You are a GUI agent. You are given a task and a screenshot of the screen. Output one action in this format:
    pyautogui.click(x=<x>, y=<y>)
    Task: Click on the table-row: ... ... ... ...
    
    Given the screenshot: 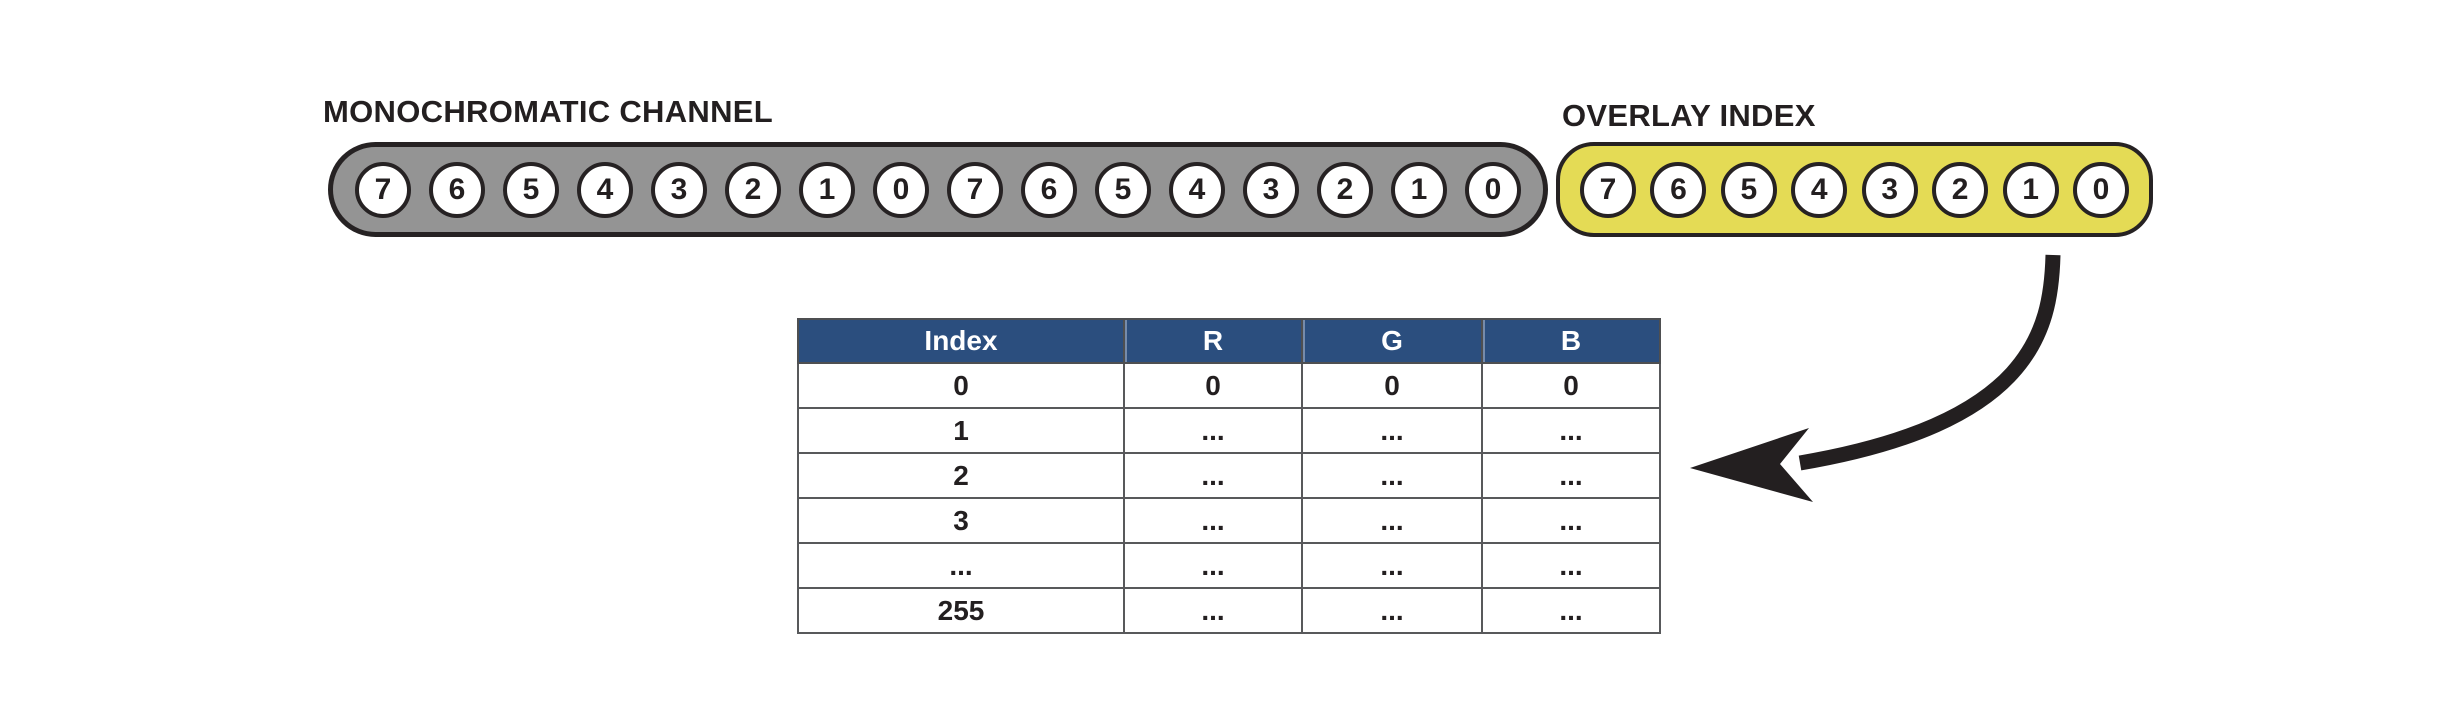 What is the action you would take?
    pyautogui.click(x=1229, y=565)
    